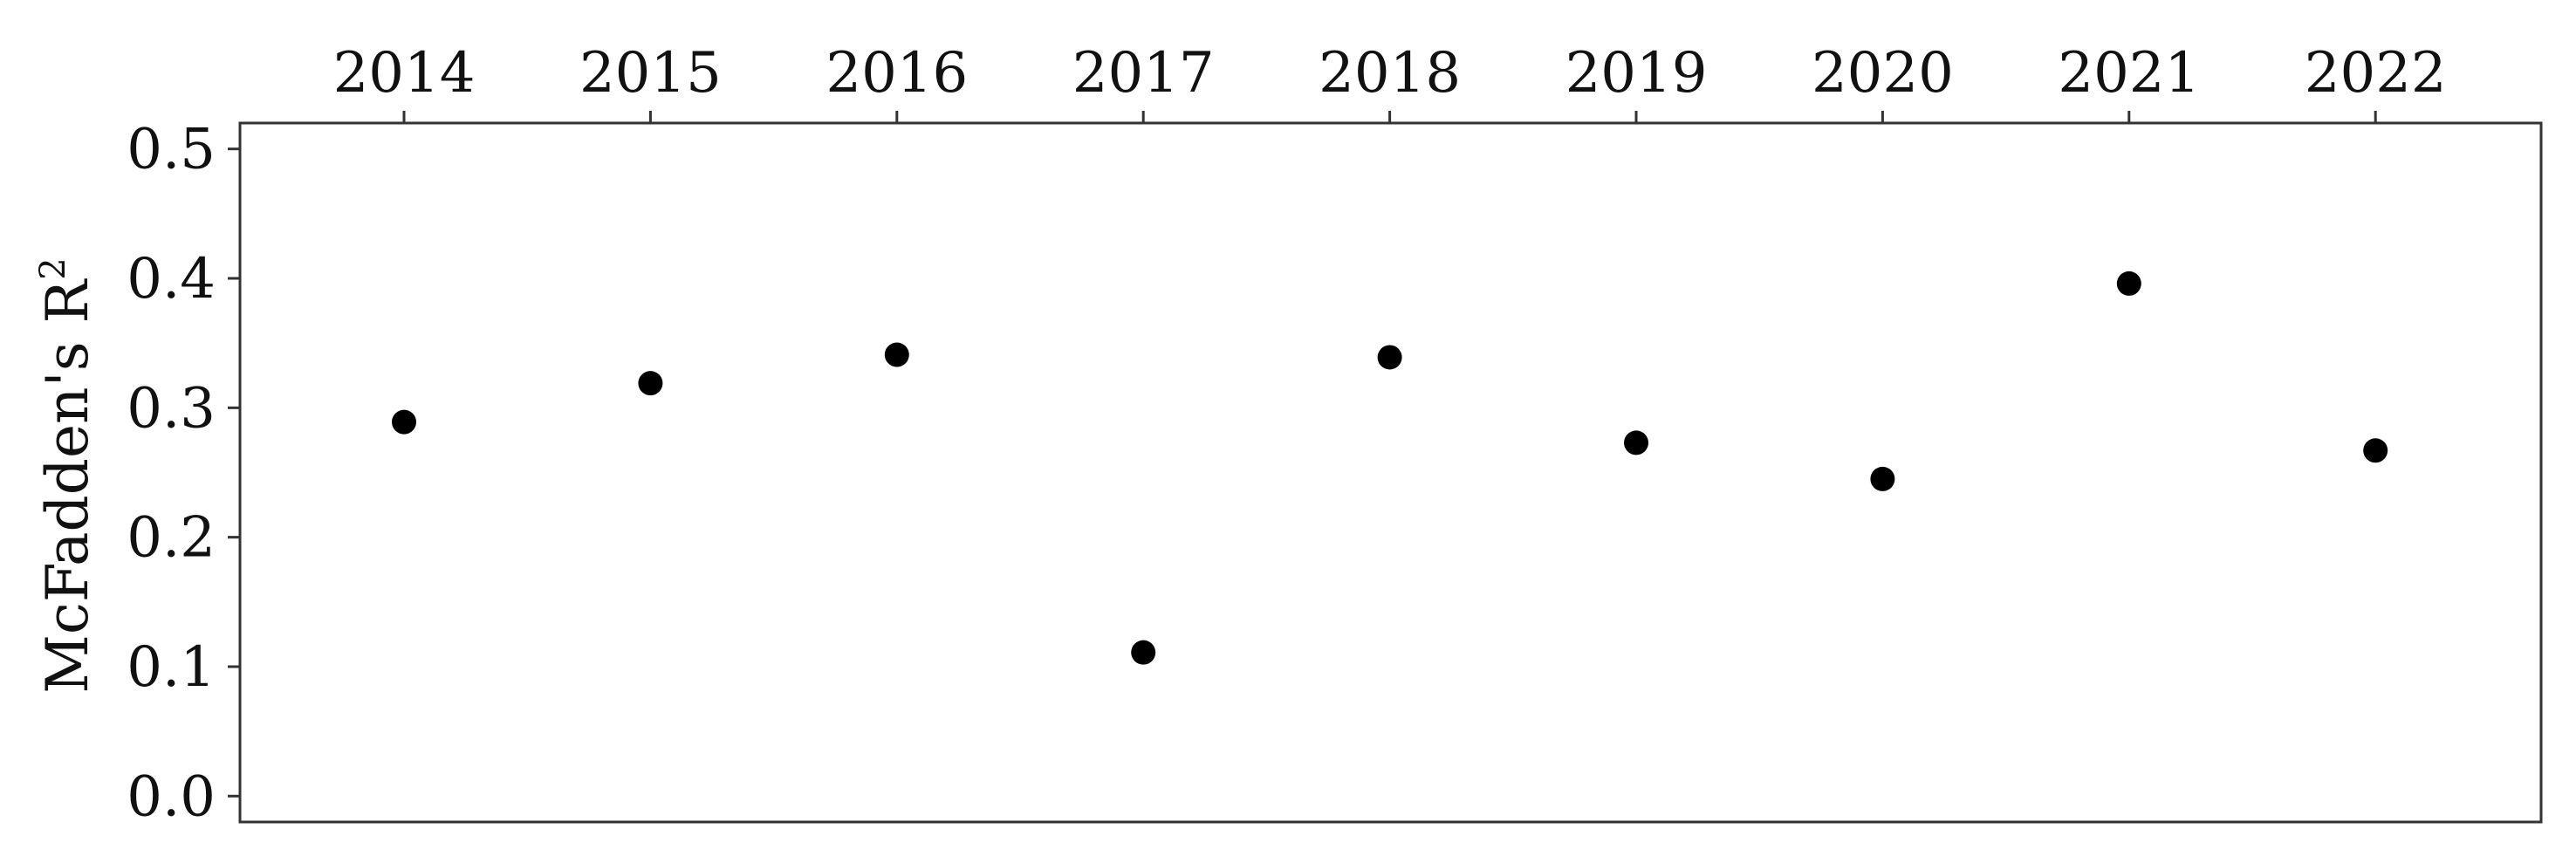  I want to click on x-tick-label: 2016, so click(897, 73).